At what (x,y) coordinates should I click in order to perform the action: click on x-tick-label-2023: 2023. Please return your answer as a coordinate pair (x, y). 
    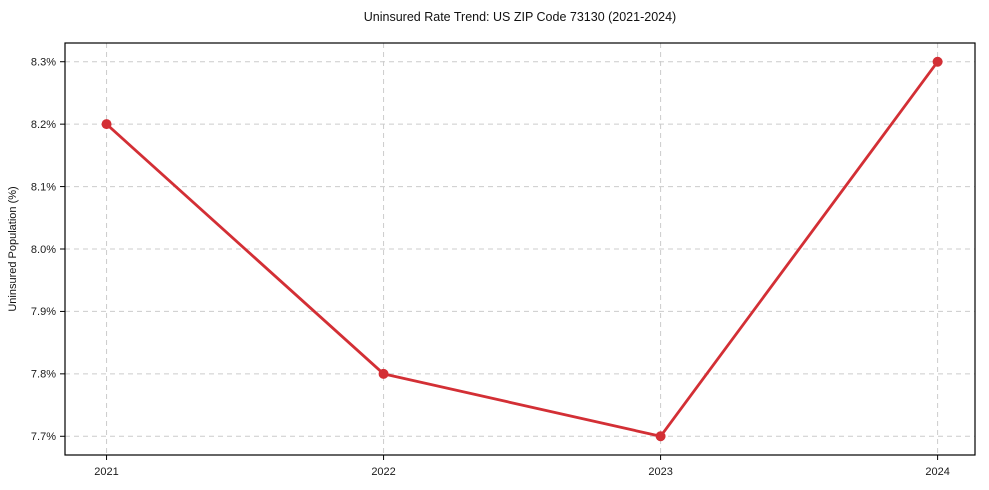
    Looking at the image, I should click on (660, 472).